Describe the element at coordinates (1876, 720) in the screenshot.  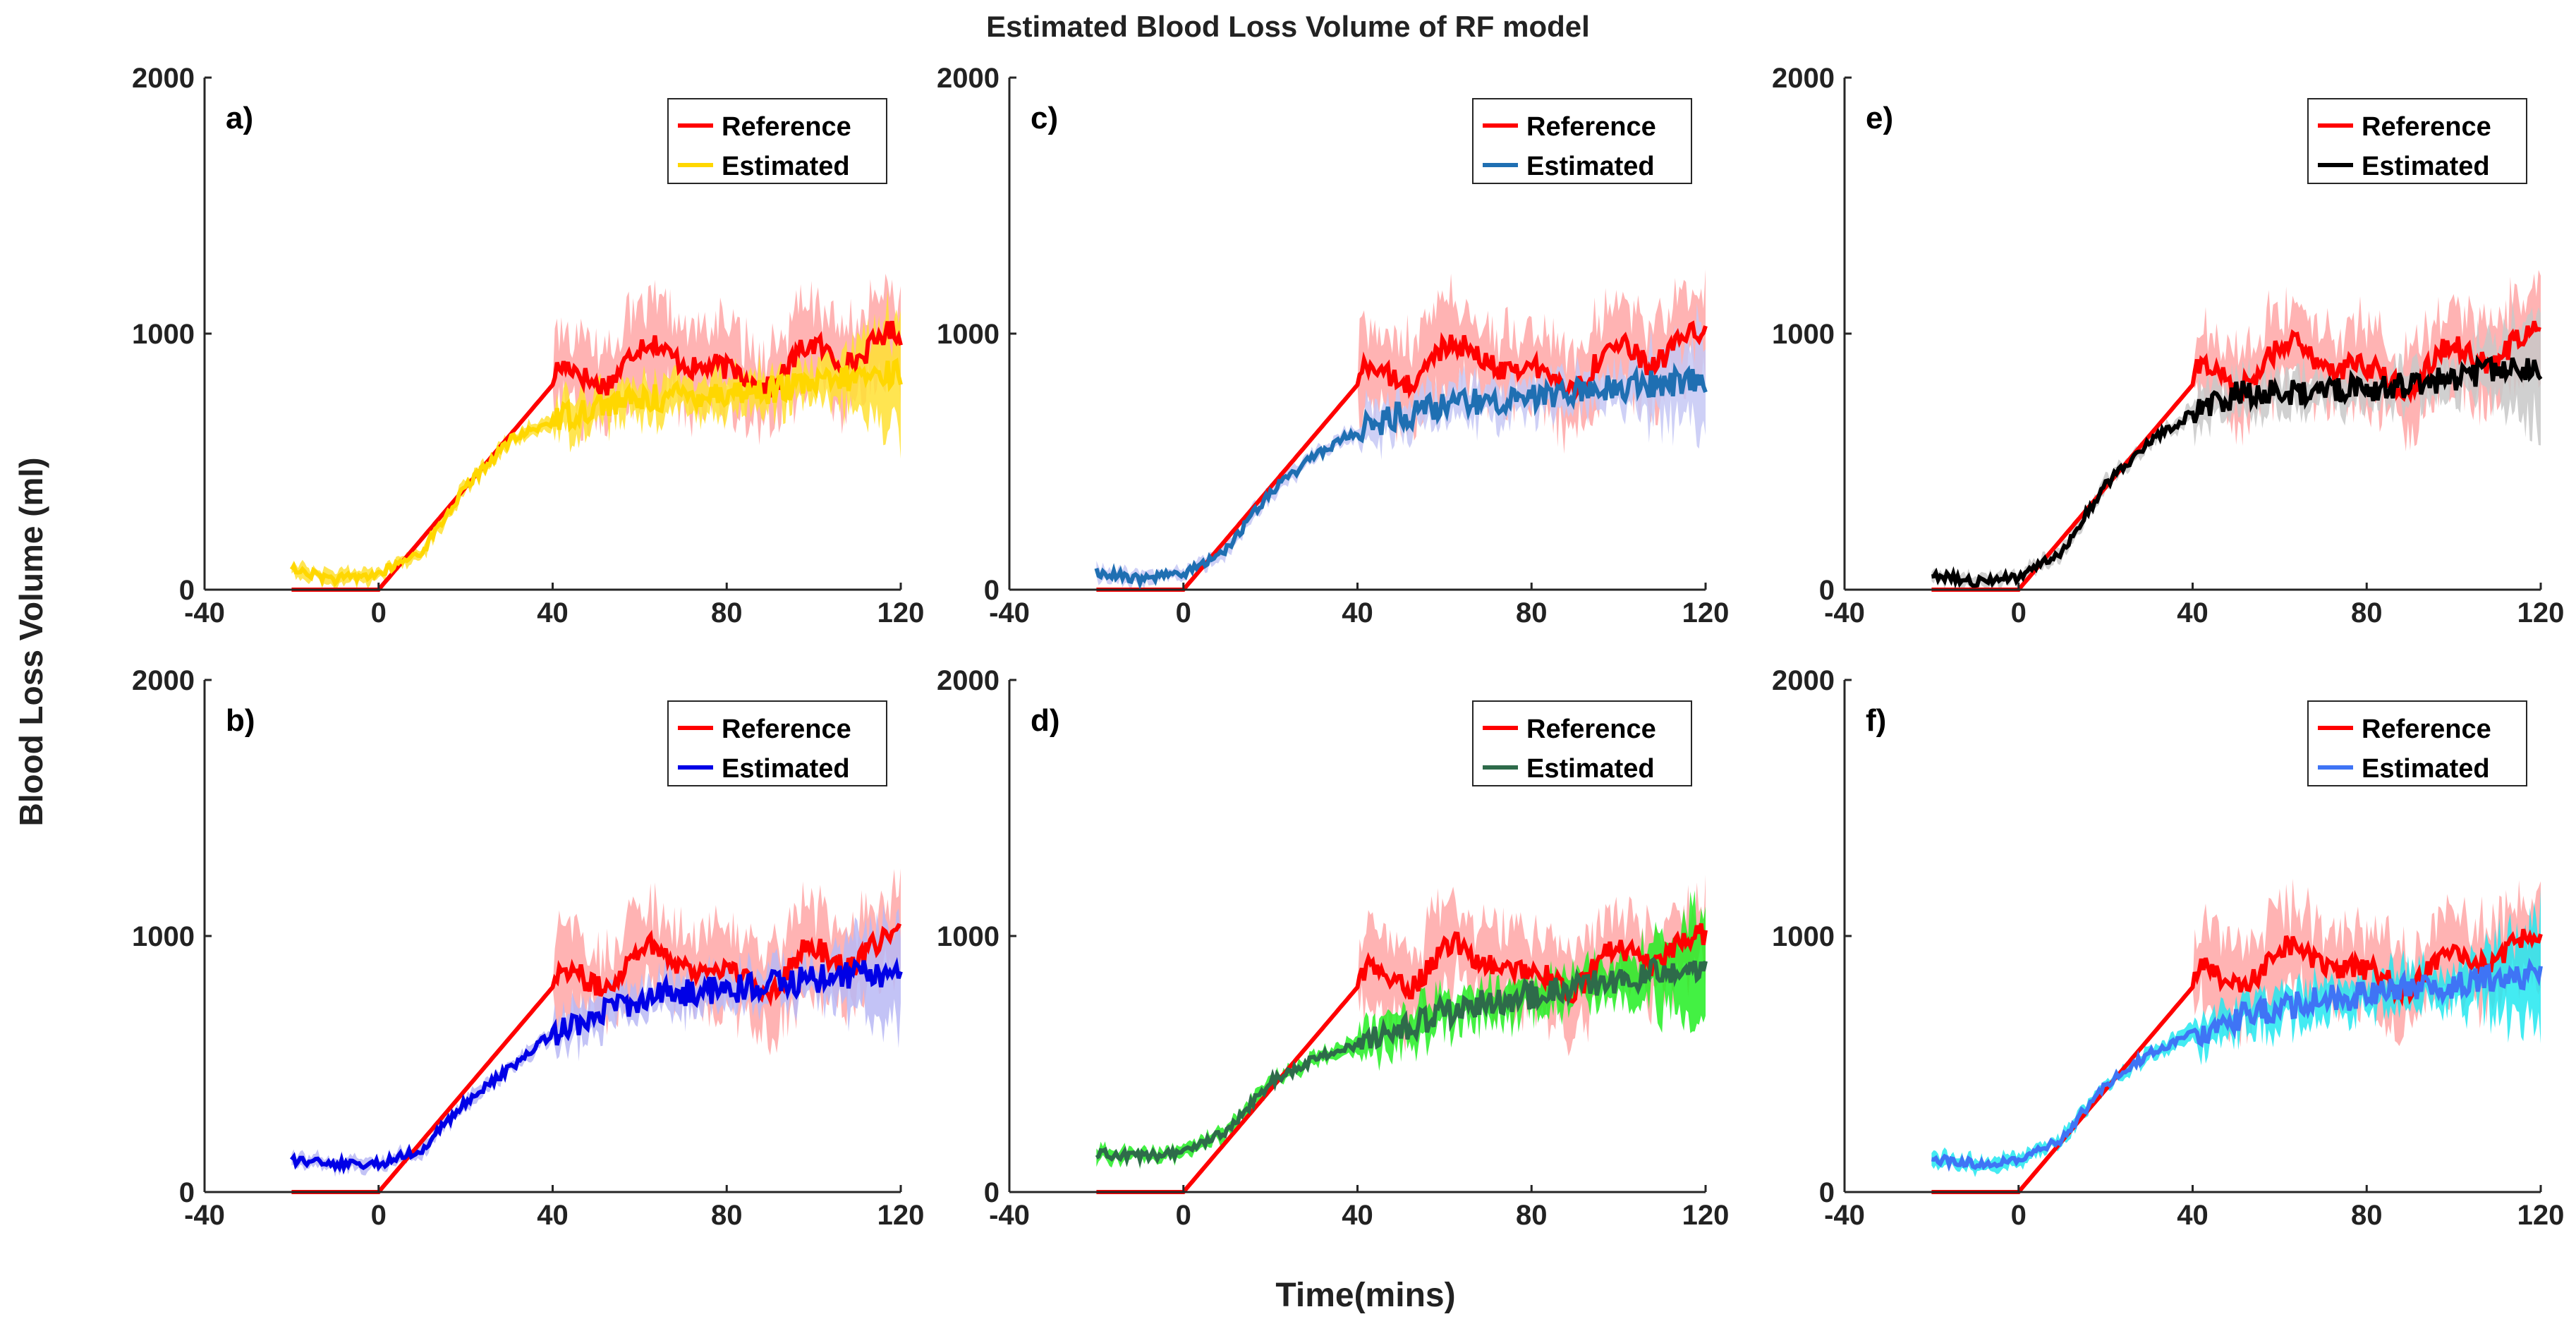
I see `panel-label: f)` at that location.